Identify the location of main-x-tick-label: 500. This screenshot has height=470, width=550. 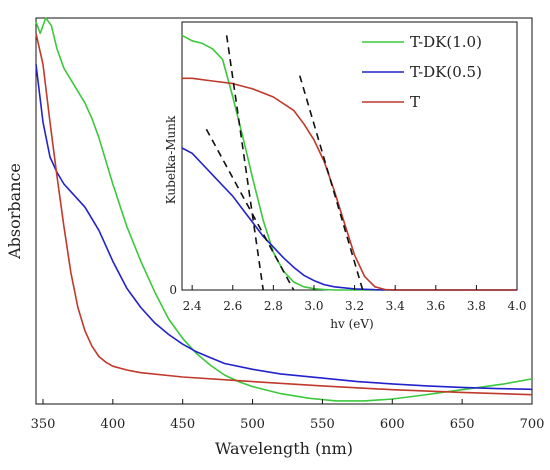
(252, 424).